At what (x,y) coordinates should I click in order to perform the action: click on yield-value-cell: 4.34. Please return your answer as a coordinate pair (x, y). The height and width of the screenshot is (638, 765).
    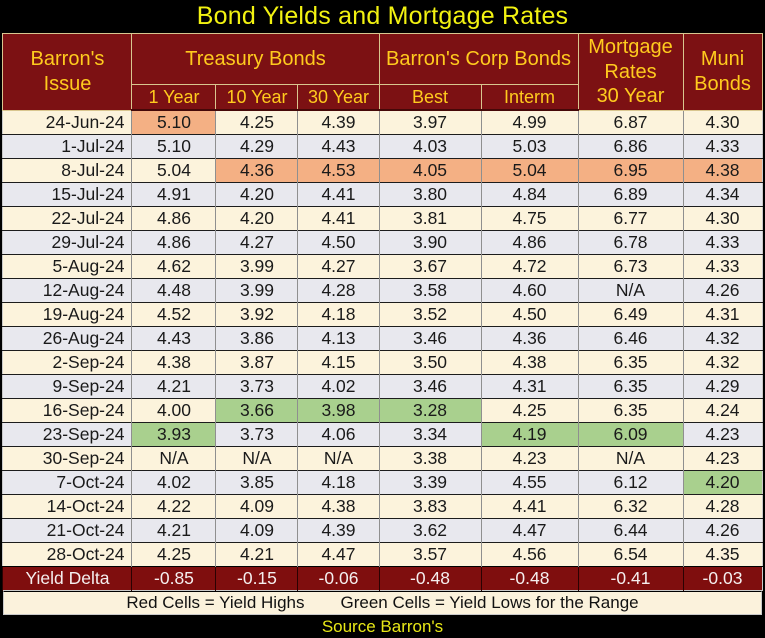
    Looking at the image, I should click on (722, 194).